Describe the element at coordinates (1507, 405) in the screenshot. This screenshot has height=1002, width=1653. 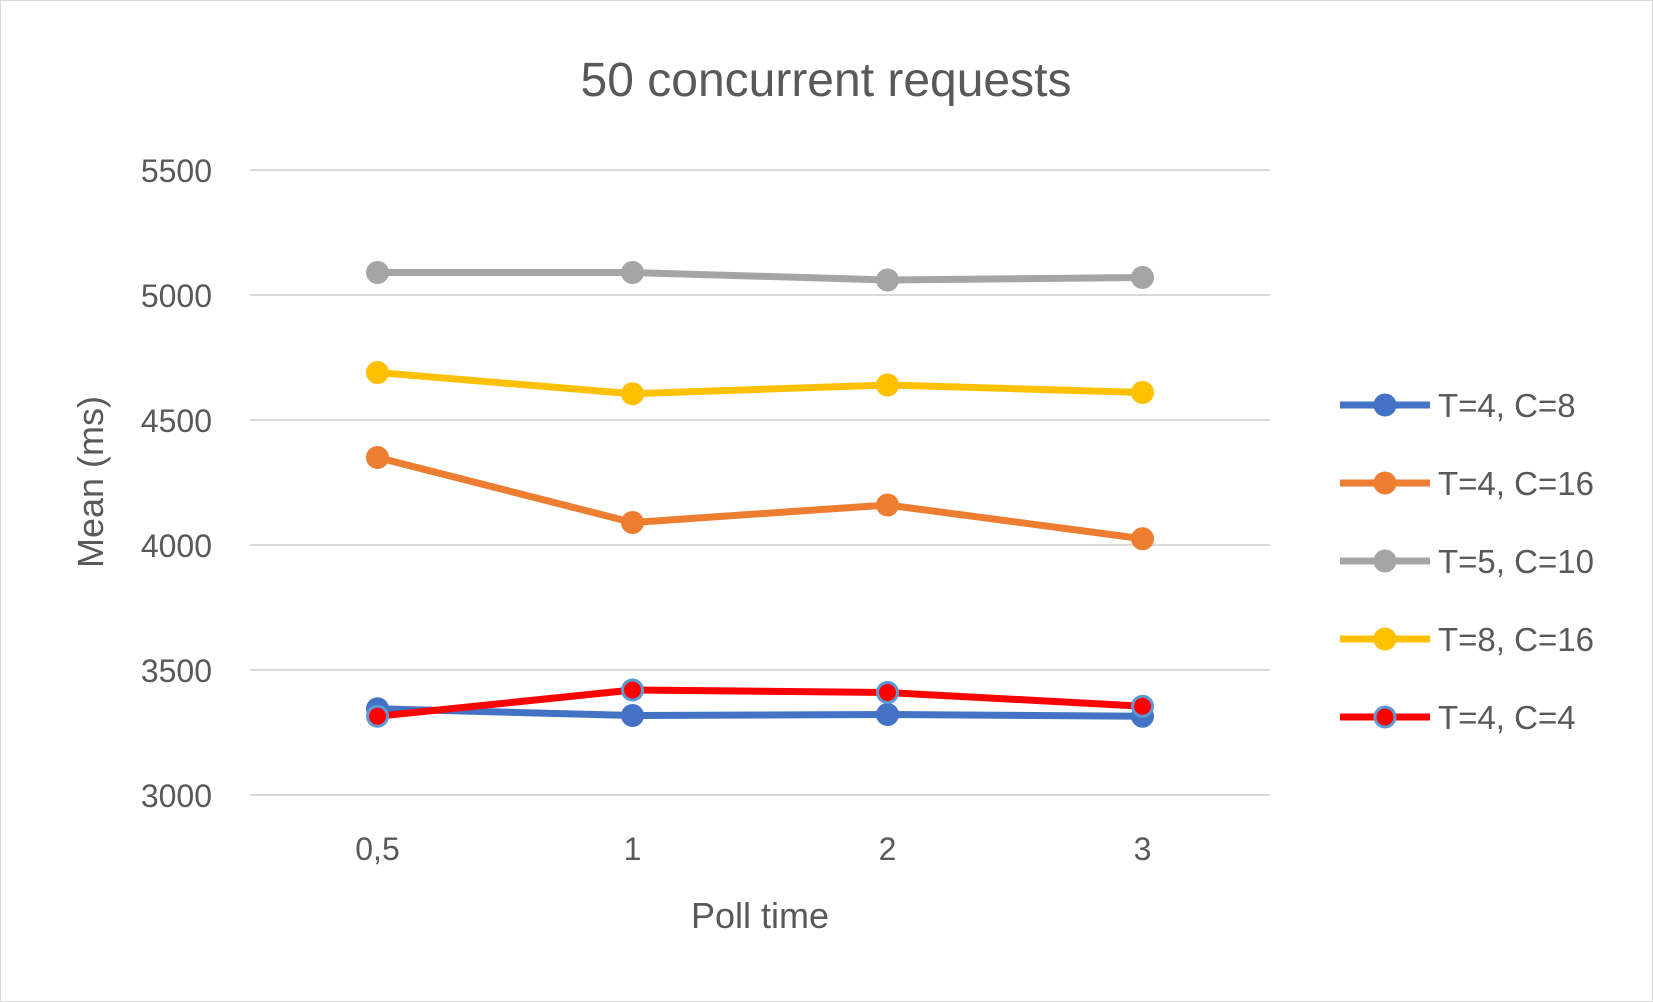
I see `legend-label: T=4, C=8` at that location.